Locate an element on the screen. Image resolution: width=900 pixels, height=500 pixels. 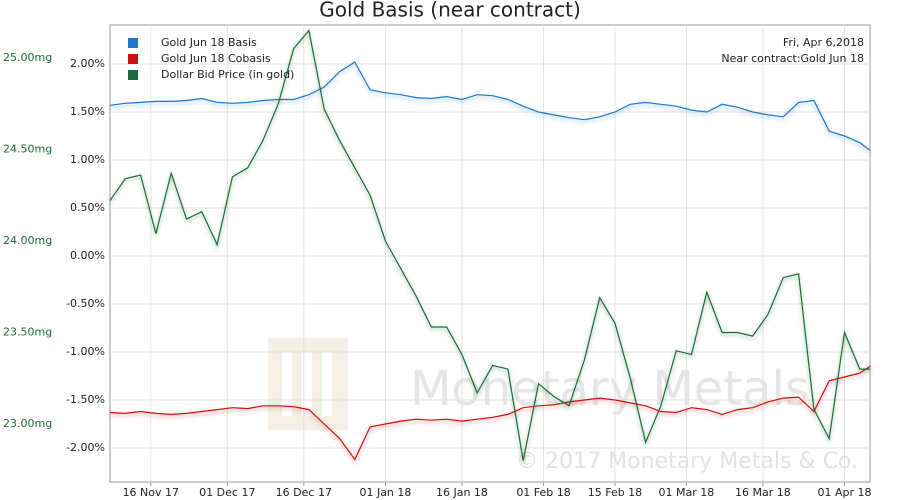
legend-label: Gold Jun 18 Basis is located at coordinates (209, 42).